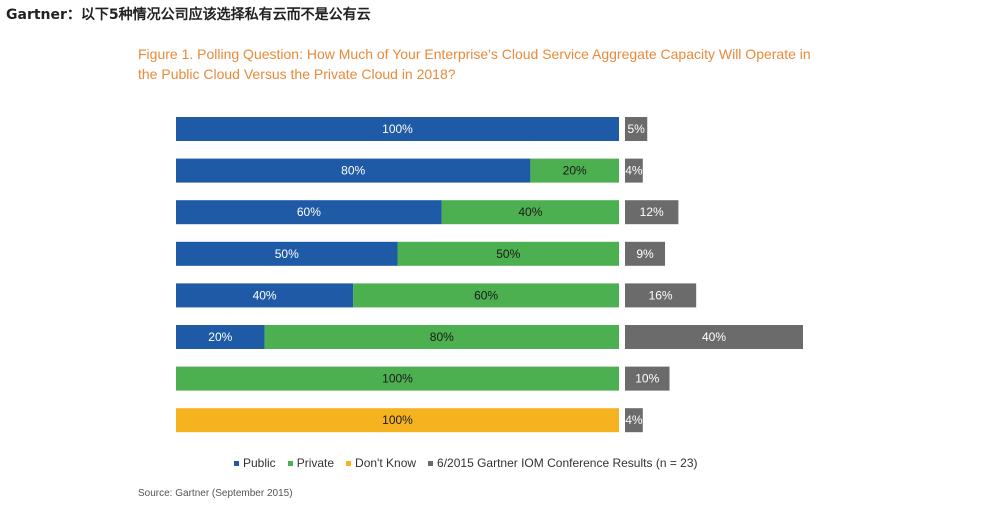  What do you see at coordinates (315, 463) in the screenshot?
I see `legend-label: Private` at bounding box center [315, 463].